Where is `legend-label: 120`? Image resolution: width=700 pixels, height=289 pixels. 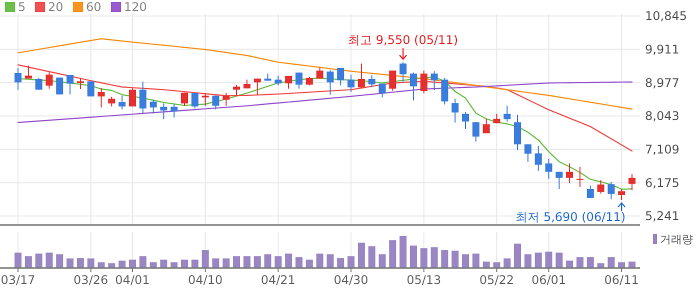 legend-label: 120 is located at coordinates (135, 7).